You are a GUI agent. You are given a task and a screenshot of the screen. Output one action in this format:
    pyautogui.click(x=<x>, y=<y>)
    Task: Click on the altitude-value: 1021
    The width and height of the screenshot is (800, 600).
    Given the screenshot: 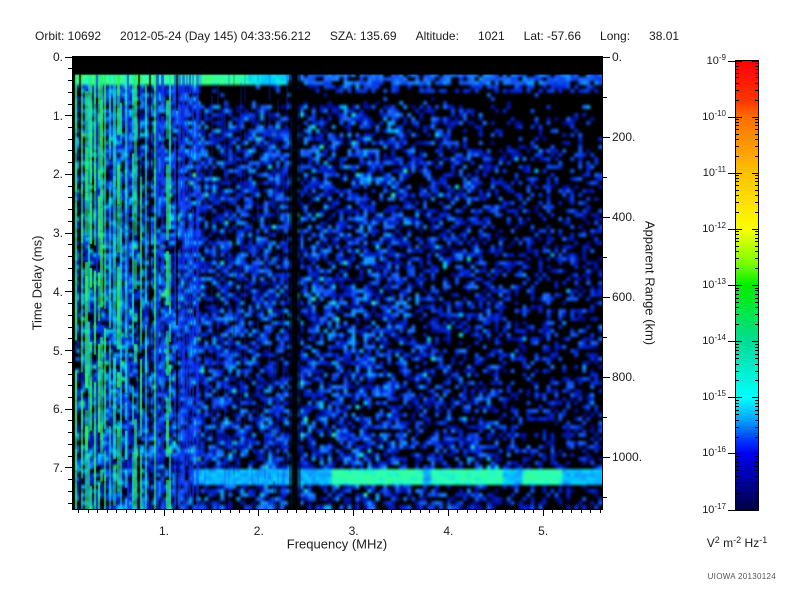 What is the action you would take?
    pyautogui.click(x=491, y=36)
    